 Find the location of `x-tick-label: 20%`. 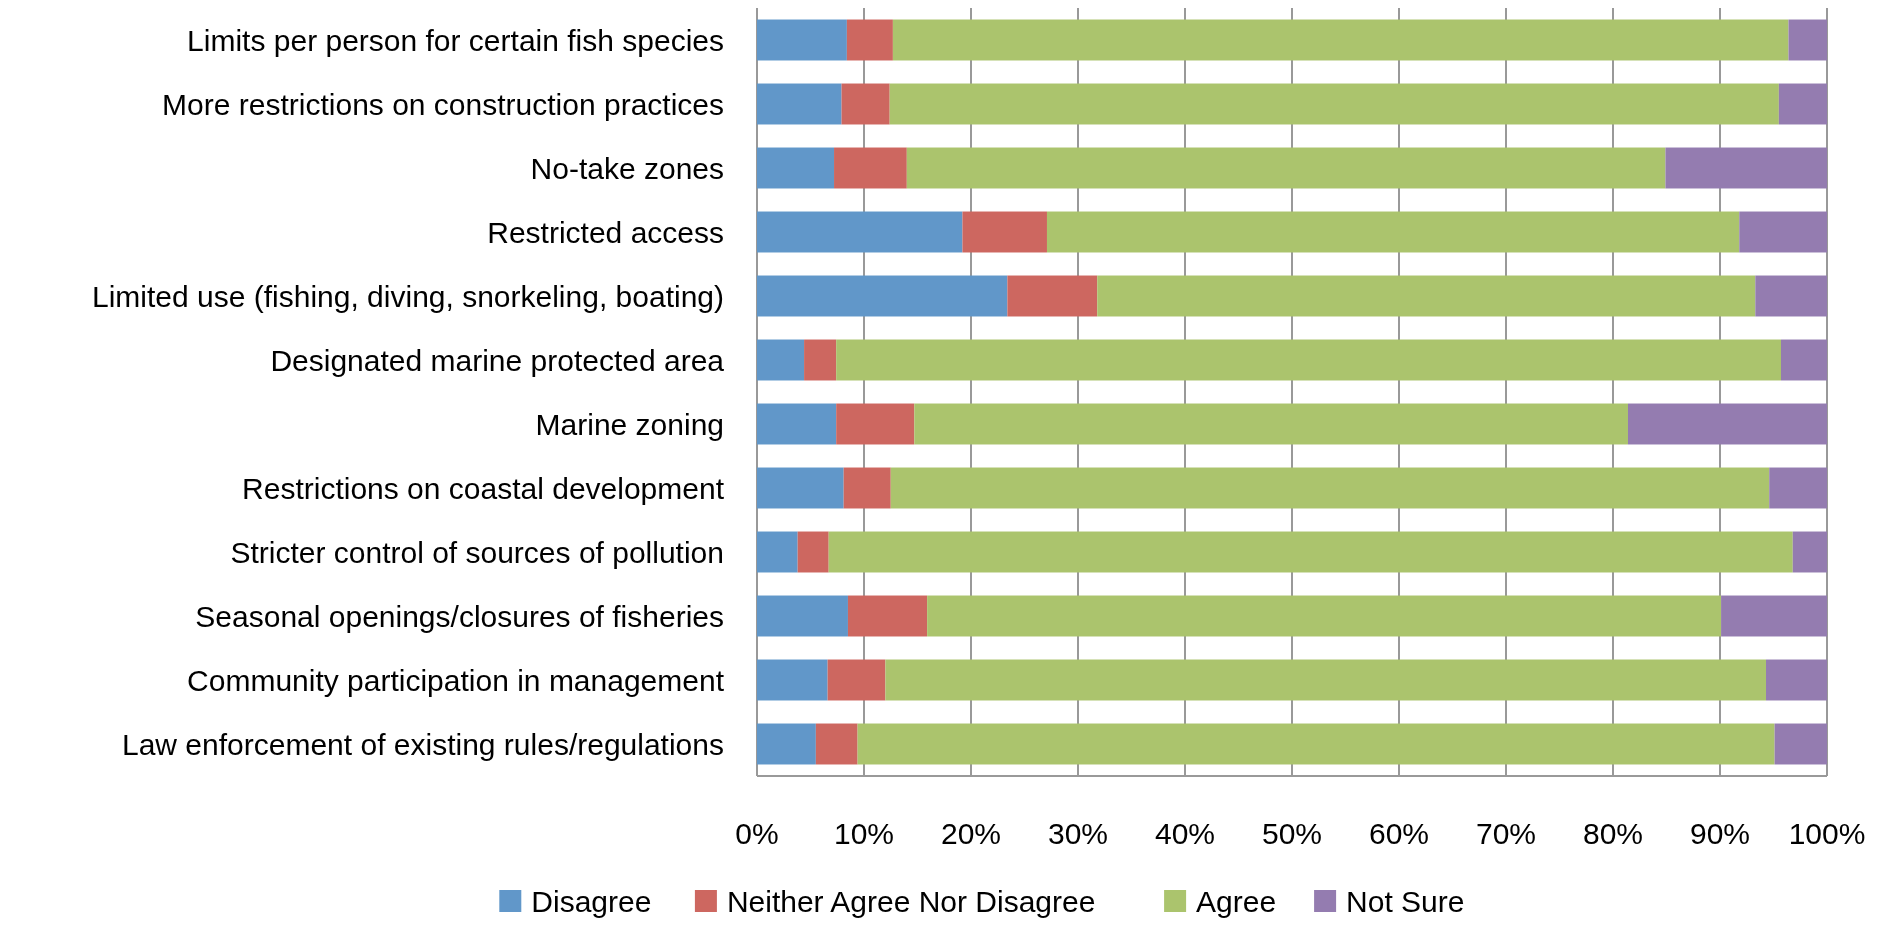

x-tick-label: 20% is located at coordinates (971, 833).